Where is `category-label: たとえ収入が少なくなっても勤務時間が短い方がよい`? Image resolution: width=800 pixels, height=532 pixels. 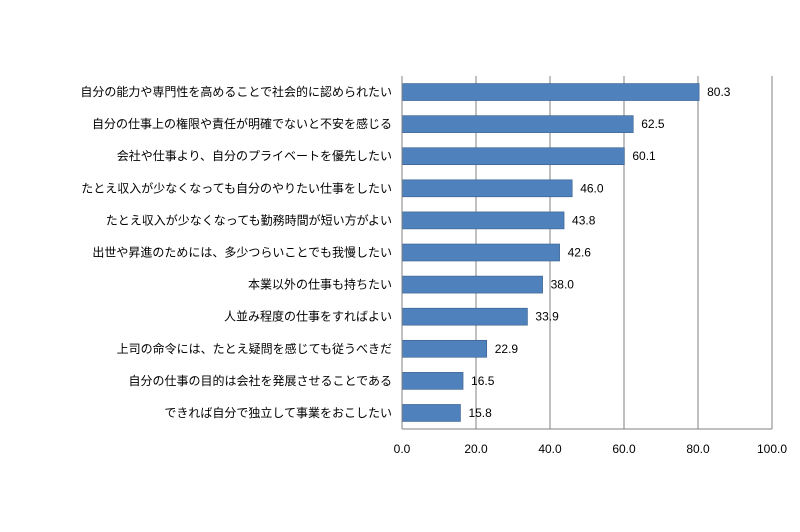
category-label: たとえ収入が少なくなっても勤務時間が短い方がよい is located at coordinates (249, 219).